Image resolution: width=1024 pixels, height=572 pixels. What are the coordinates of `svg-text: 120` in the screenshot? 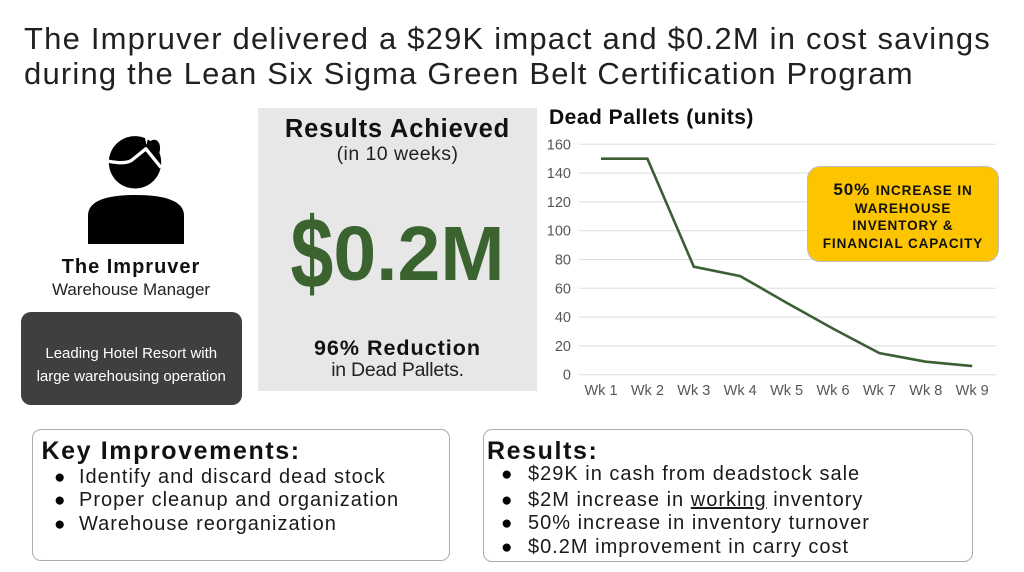 It's located at (559, 203).